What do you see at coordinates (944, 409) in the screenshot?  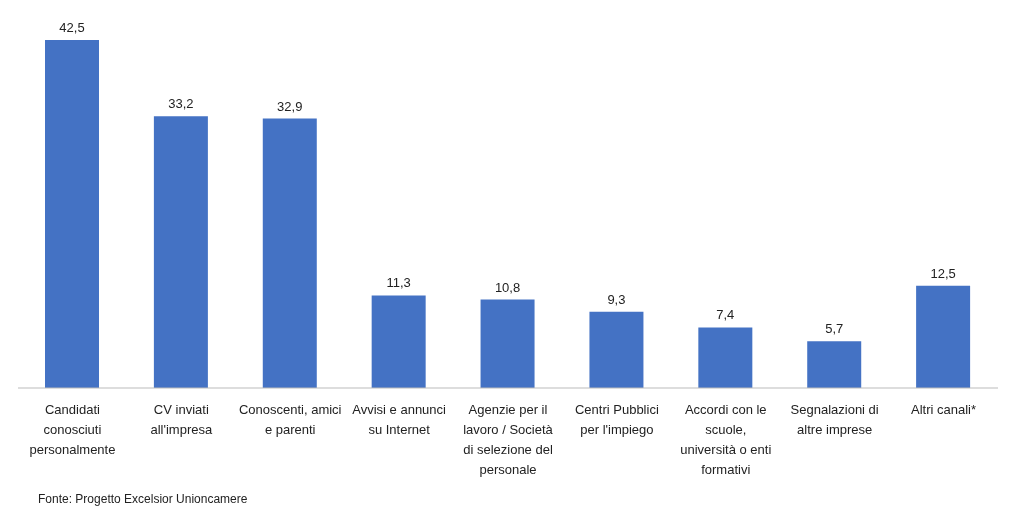 I see `x-tick-label: Altri canali*` at bounding box center [944, 409].